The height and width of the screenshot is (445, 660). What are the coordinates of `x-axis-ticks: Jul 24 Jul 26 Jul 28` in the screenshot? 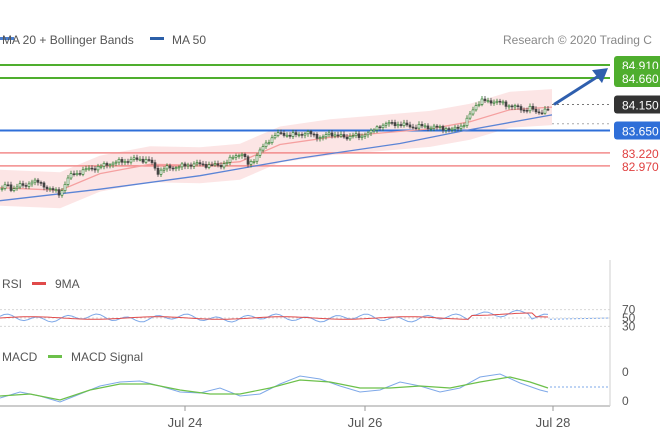 It's located at (369, 418).